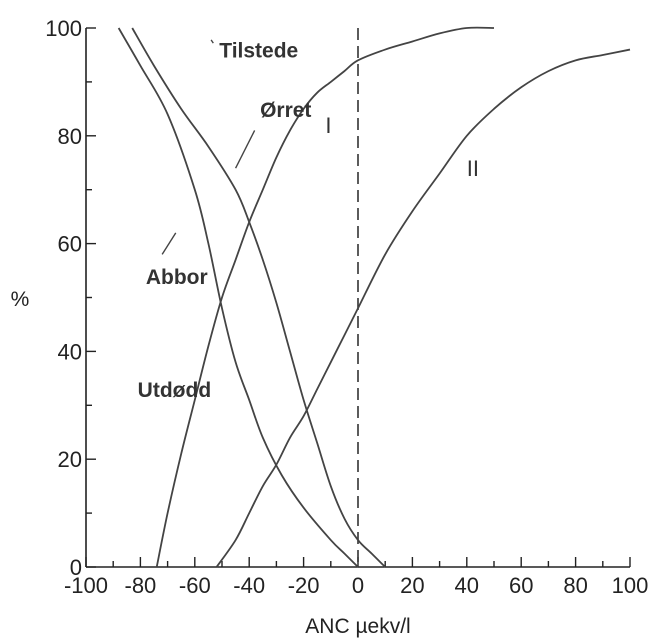 The width and height of the screenshot is (655, 643). Describe the element at coordinates (63, 28) in the screenshot. I see `y-tick-label: 100` at that location.